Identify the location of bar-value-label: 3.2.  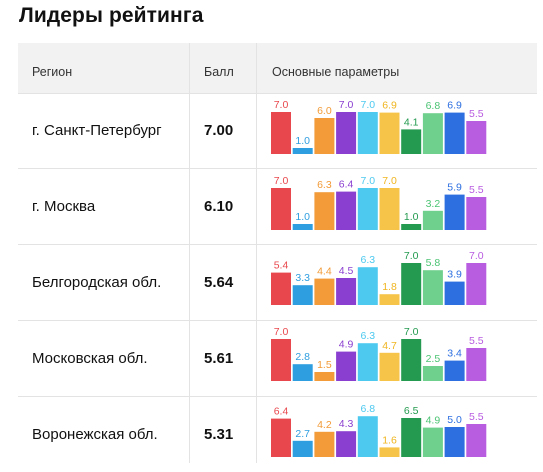
(433, 204).